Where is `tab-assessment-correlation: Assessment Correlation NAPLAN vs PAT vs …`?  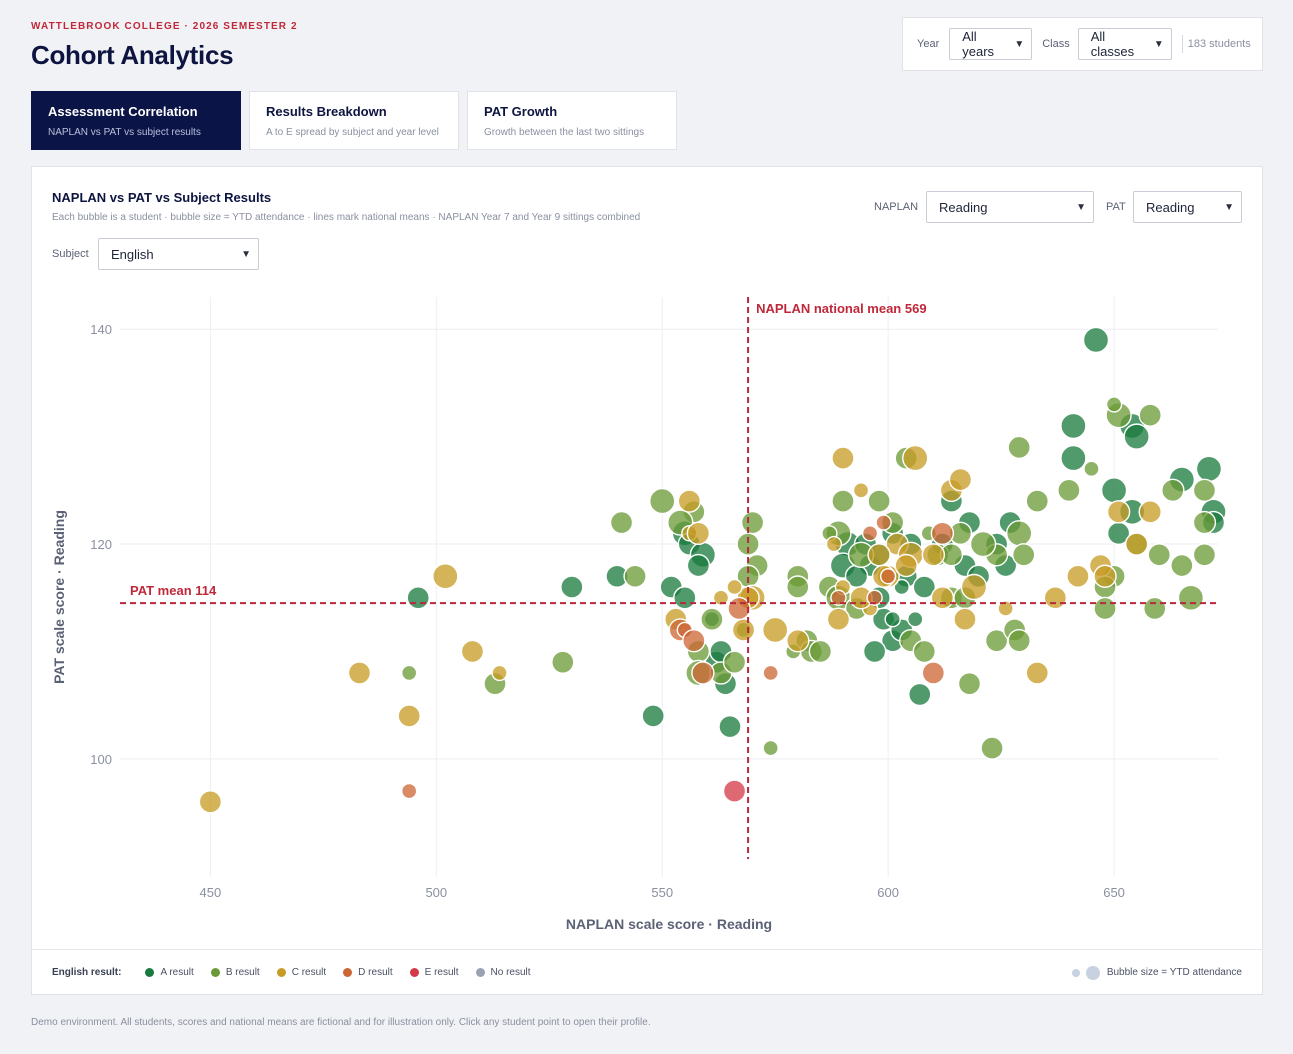
tab-assessment-correlation: Assessment Correlation NAPLAN vs PAT vs … is located at coordinates (136, 120).